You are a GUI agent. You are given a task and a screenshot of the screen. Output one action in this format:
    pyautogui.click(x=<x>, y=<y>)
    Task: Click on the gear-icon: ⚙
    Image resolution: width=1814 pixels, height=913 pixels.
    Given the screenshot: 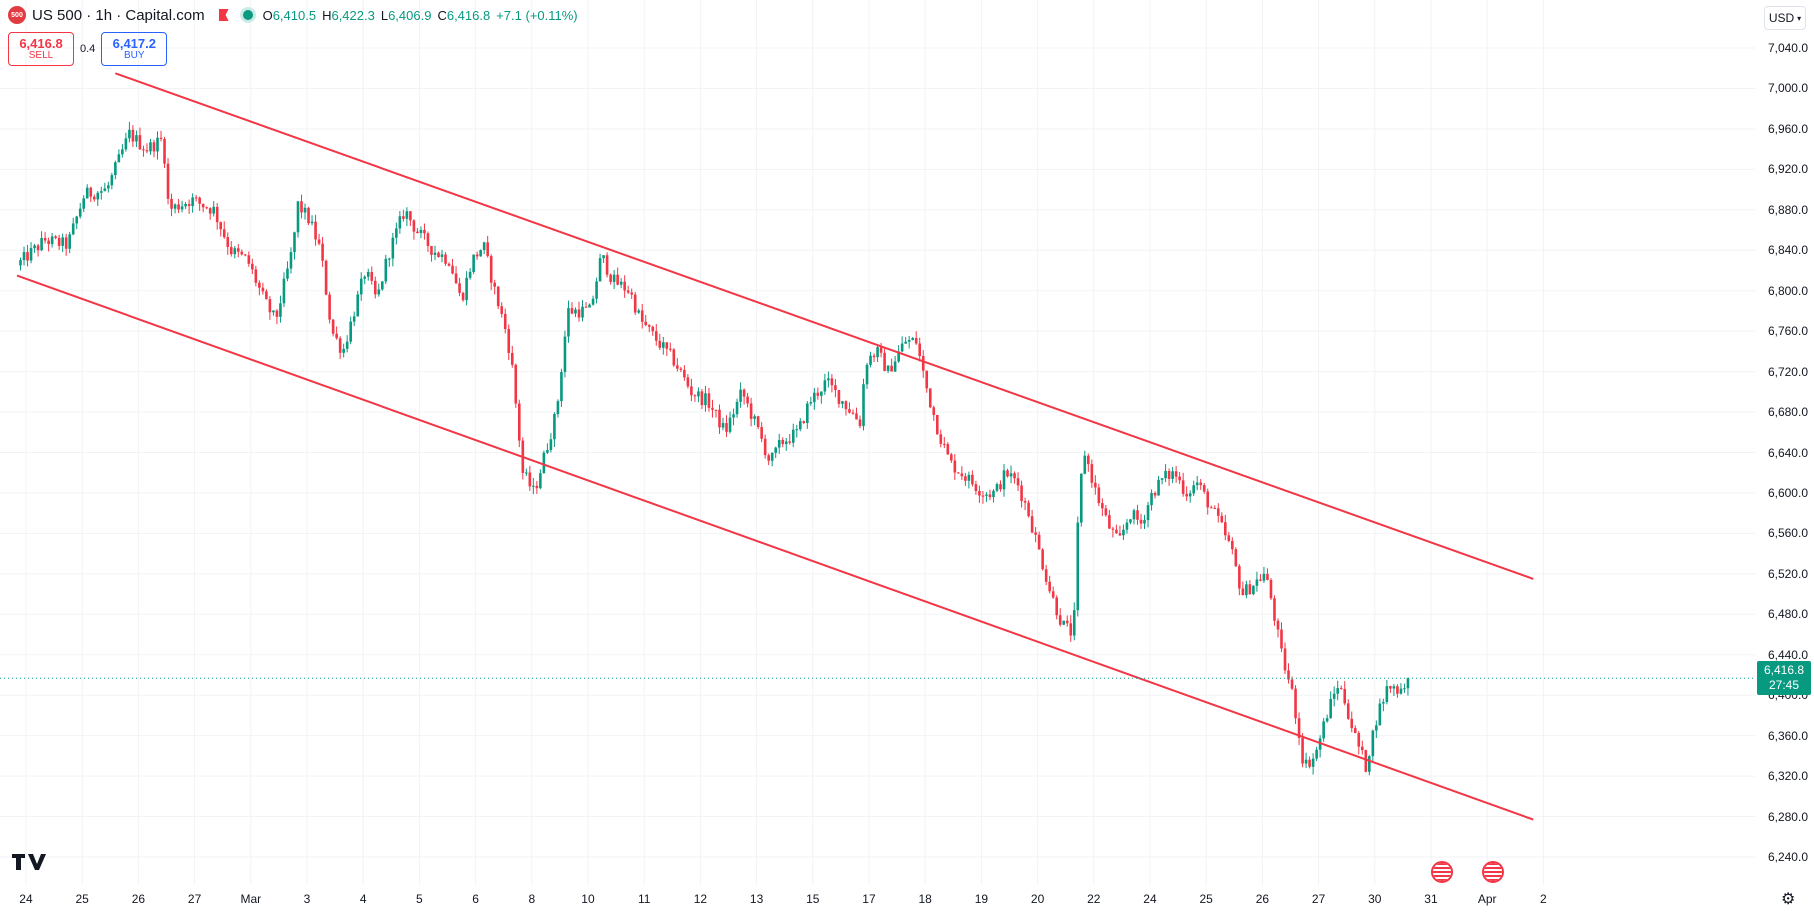 What is the action you would take?
    pyautogui.click(x=1788, y=899)
    